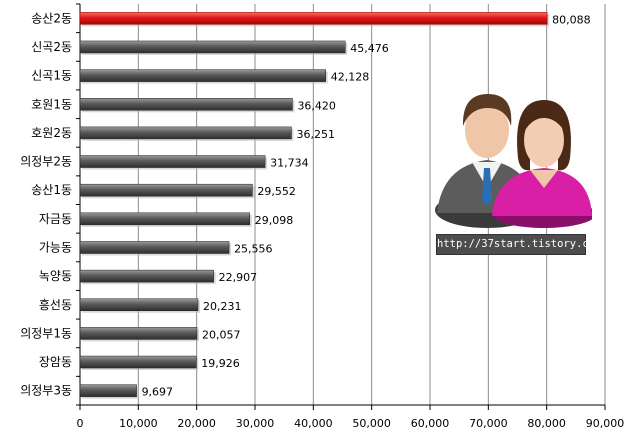 This screenshot has height=435, width=639. Describe the element at coordinates (158, 392) in the screenshot. I see `value-label: 9,697` at that location.